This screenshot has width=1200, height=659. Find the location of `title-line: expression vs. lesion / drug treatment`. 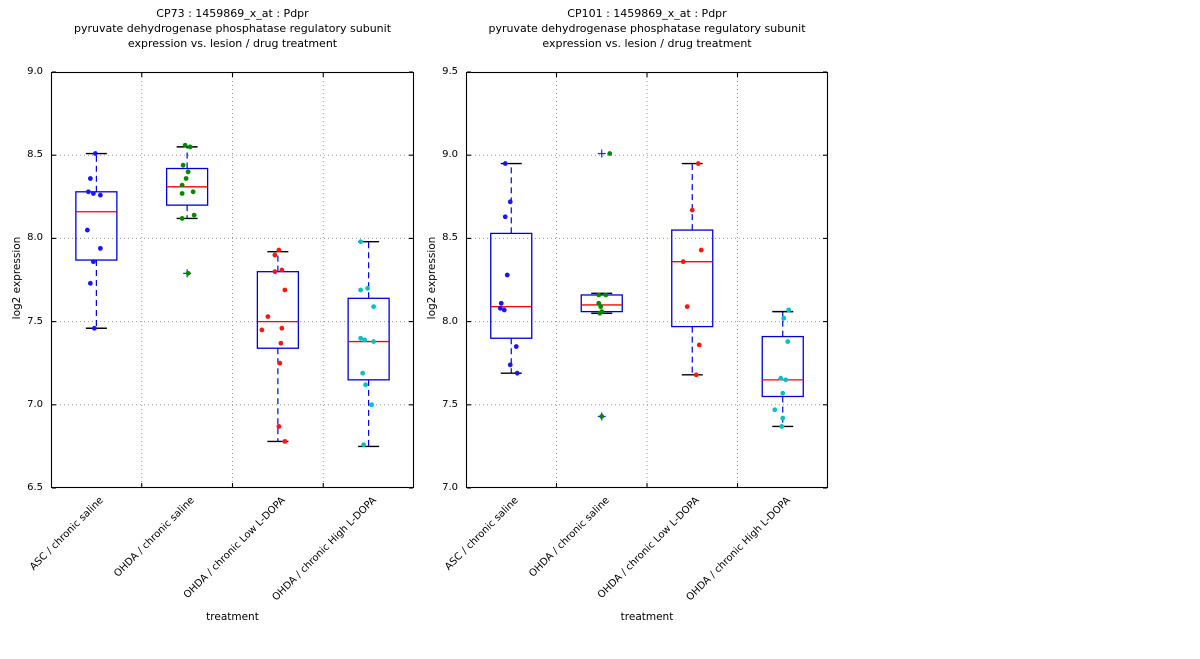

title-line: expression vs. lesion / drug treatment is located at coordinates (647, 43).